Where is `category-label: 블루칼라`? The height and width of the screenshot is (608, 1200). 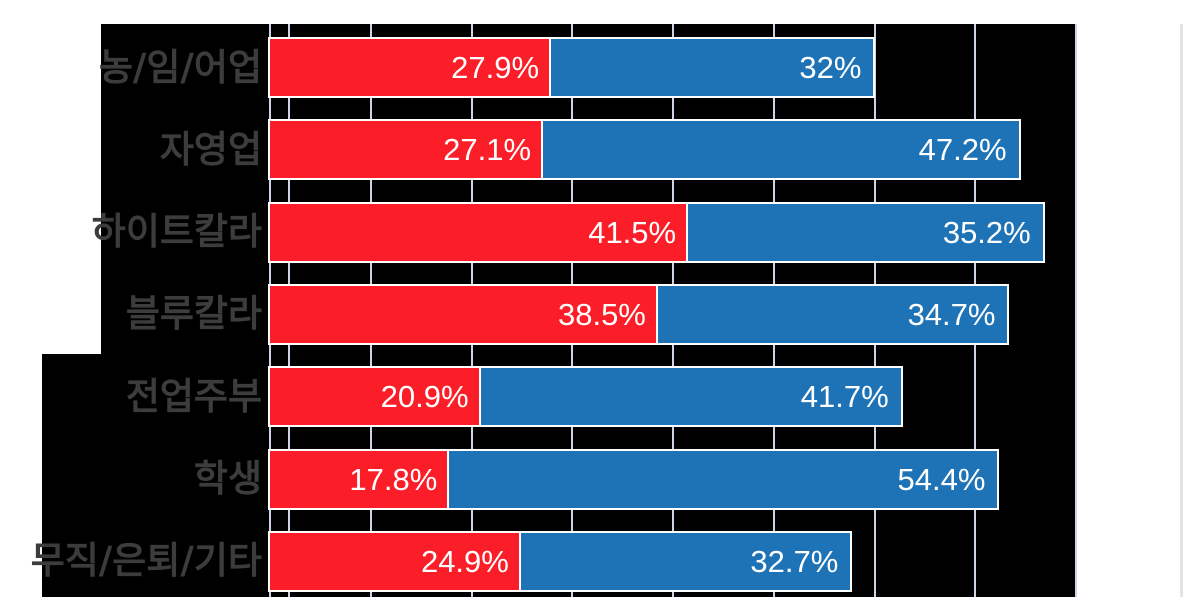
category-label: 블루칼라 is located at coordinates (193, 314).